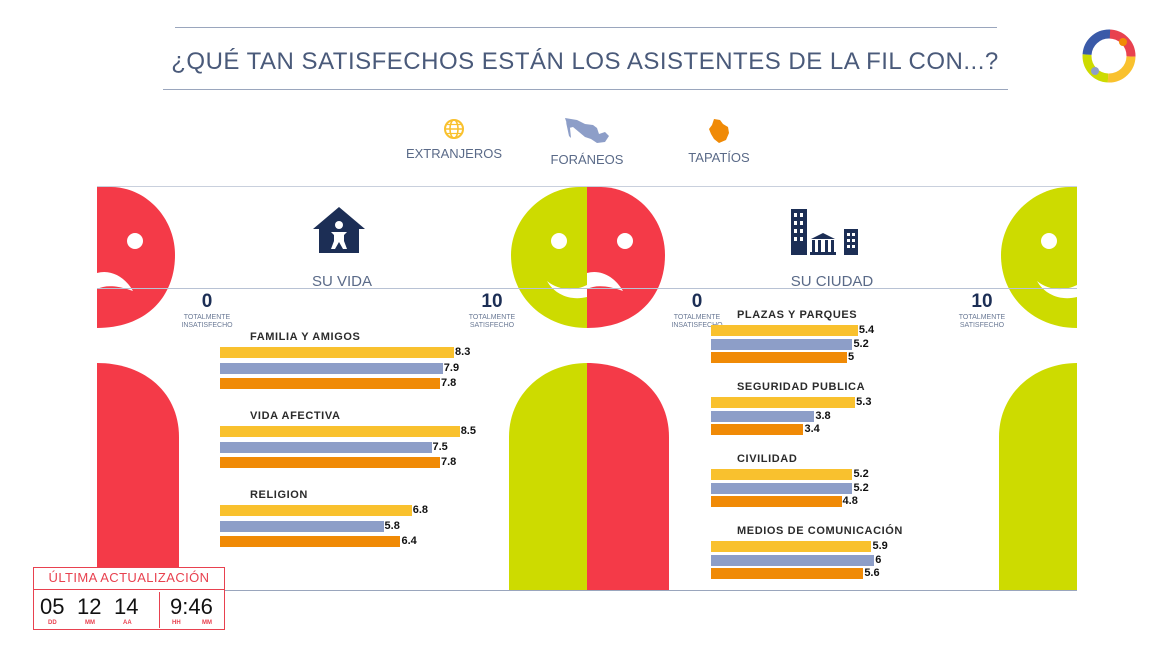  Describe the element at coordinates (159, 610) in the screenshot. I see `update-divider` at that location.